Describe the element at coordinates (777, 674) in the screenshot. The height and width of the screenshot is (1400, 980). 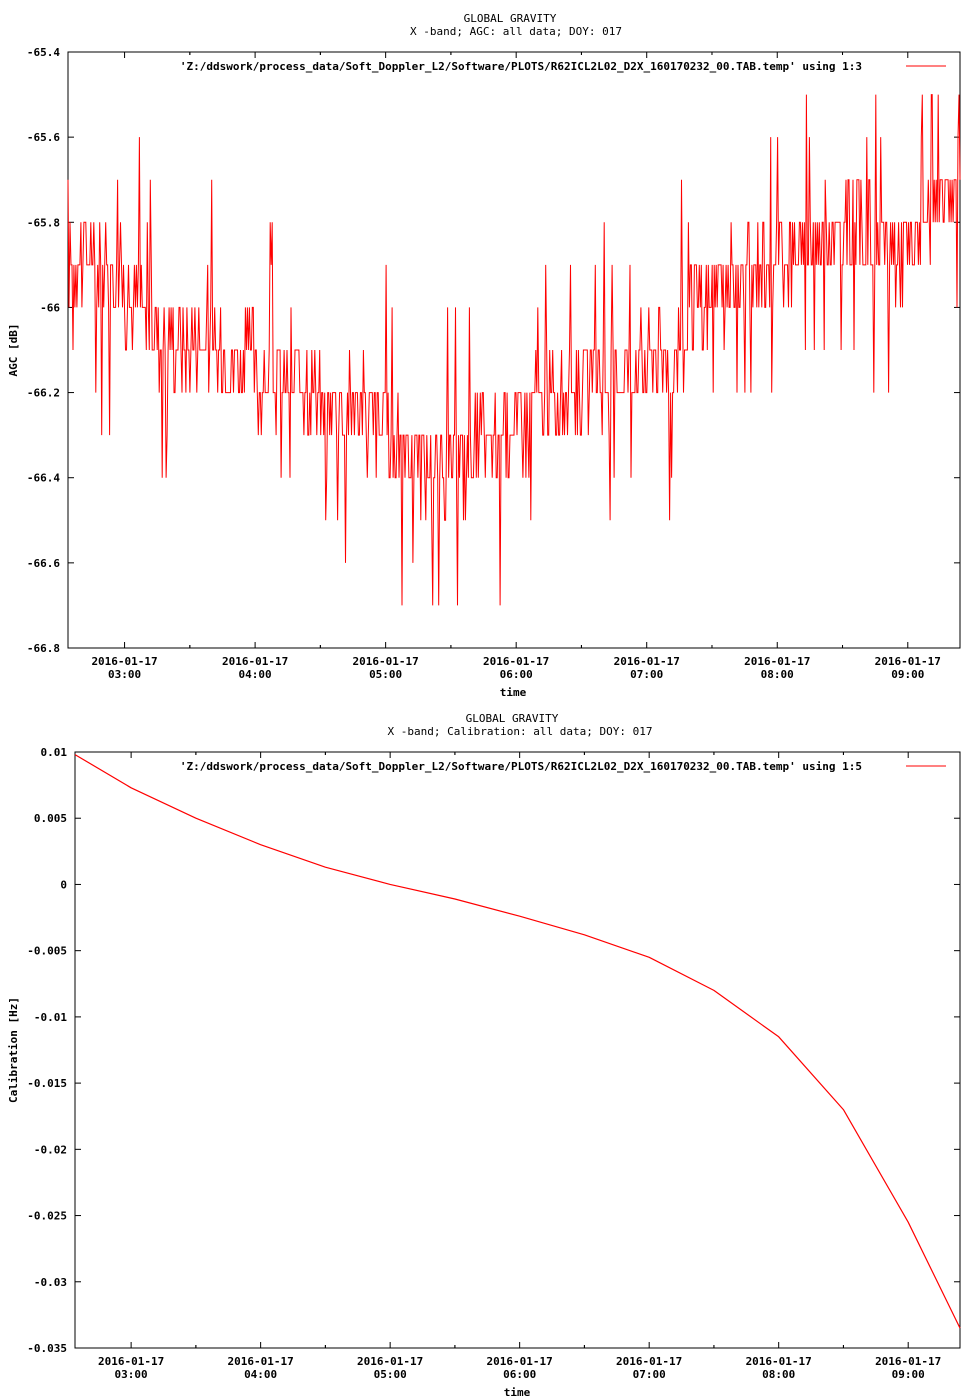
I see `agc-x-tick-time: 08:00` at that location.